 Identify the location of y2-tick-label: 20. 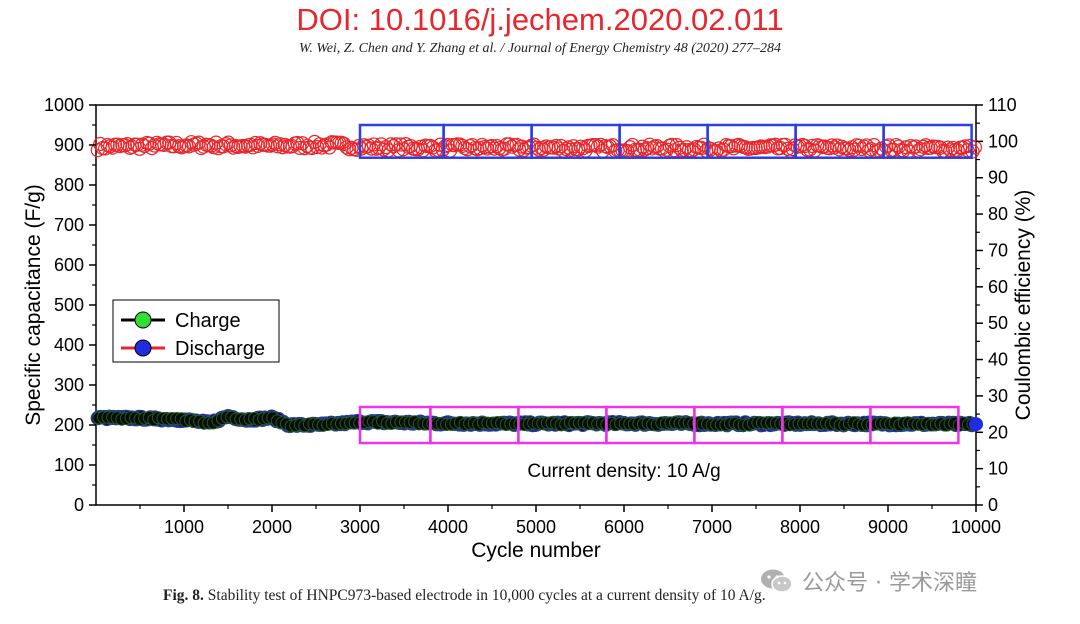
(998, 432).